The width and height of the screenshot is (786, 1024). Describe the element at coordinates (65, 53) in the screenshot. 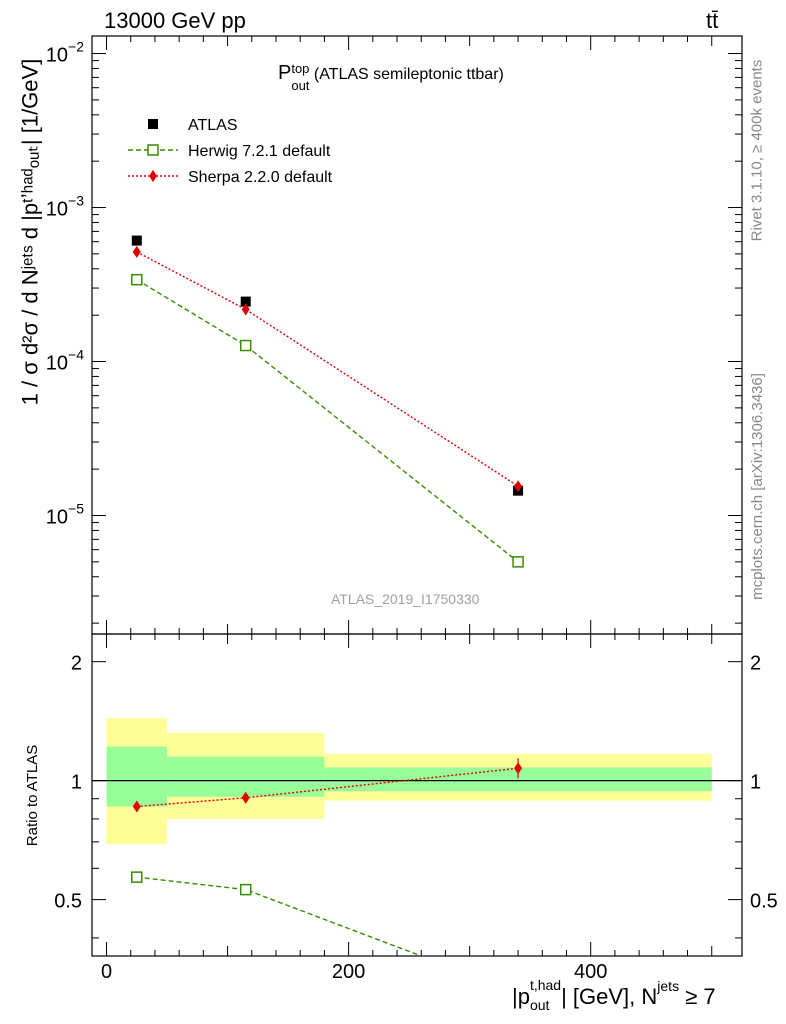

I see `y-tick-label-main: 10⁻²` at that location.